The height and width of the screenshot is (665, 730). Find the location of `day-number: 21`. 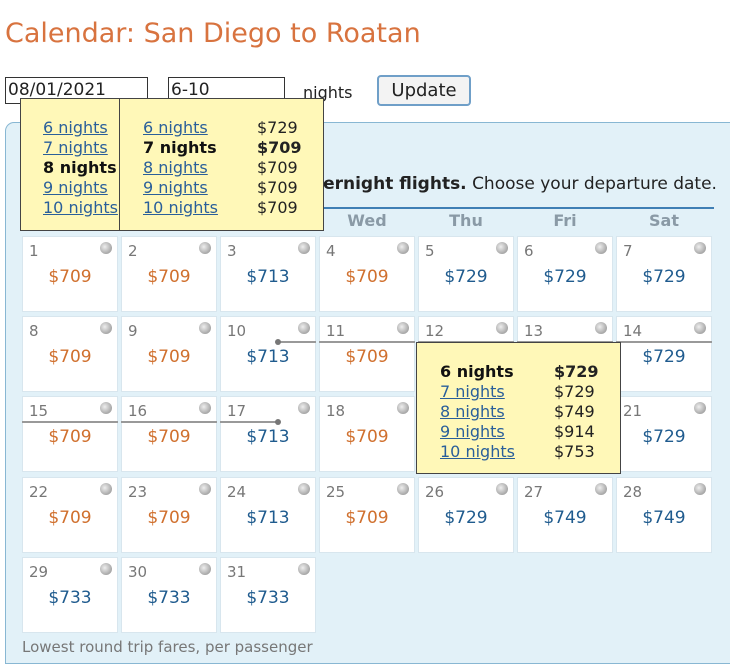

day-number: 21 is located at coordinates (633, 411).